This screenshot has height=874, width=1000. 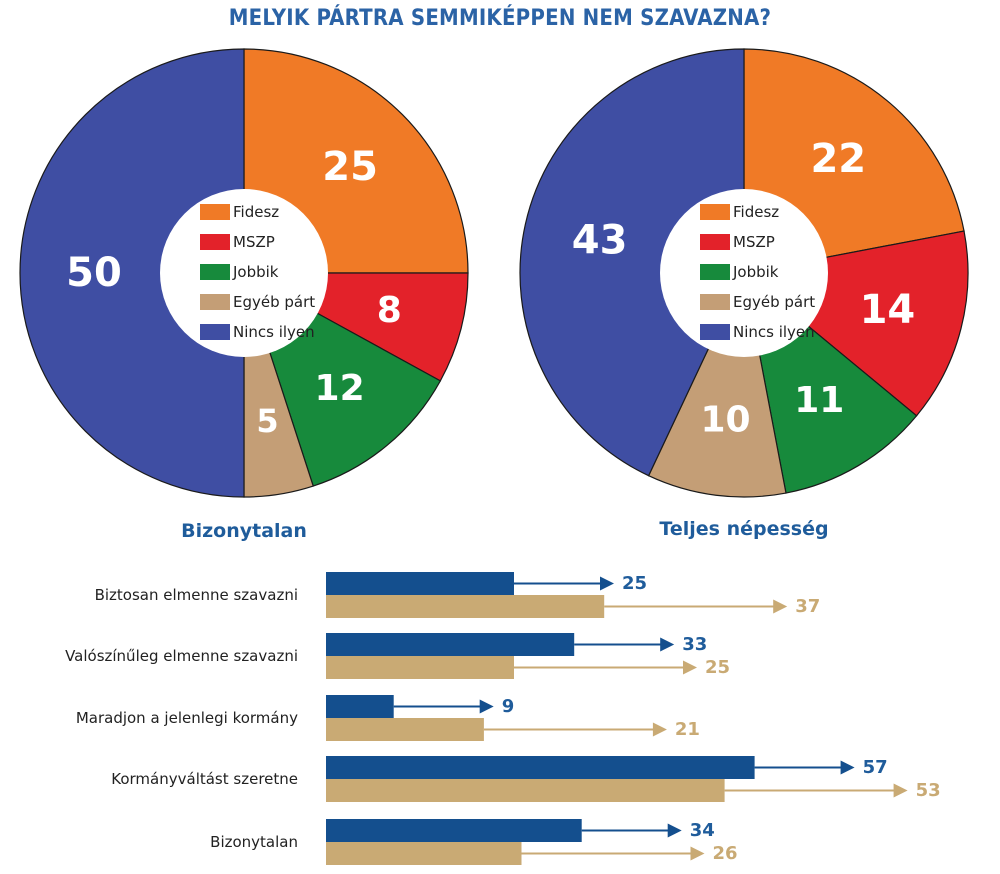 What do you see at coordinates (819, 400) in the screenshot?
I see `pie-slice-value: 11` at bounding box center [819, 400].